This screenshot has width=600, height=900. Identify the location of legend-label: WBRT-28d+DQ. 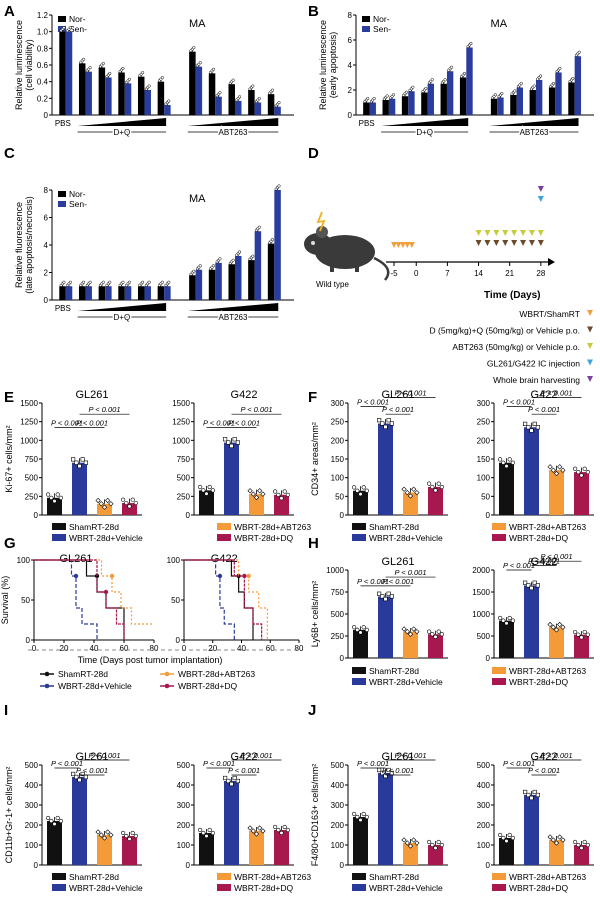
(539, 538).